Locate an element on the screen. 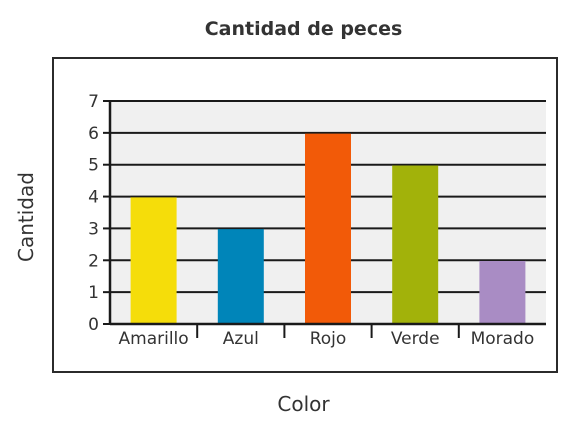  x-tick-label: Amarillo is located at coordinates (154, 339).